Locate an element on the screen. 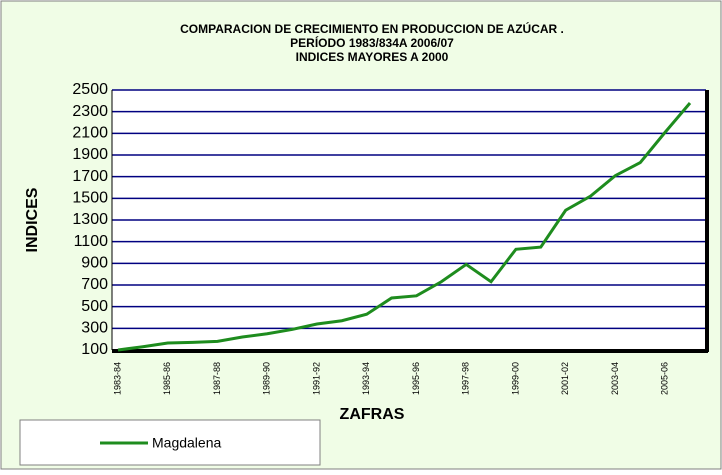 The width and height of the screenshot is (722, 475). legend is located at coordinates (170, 442).